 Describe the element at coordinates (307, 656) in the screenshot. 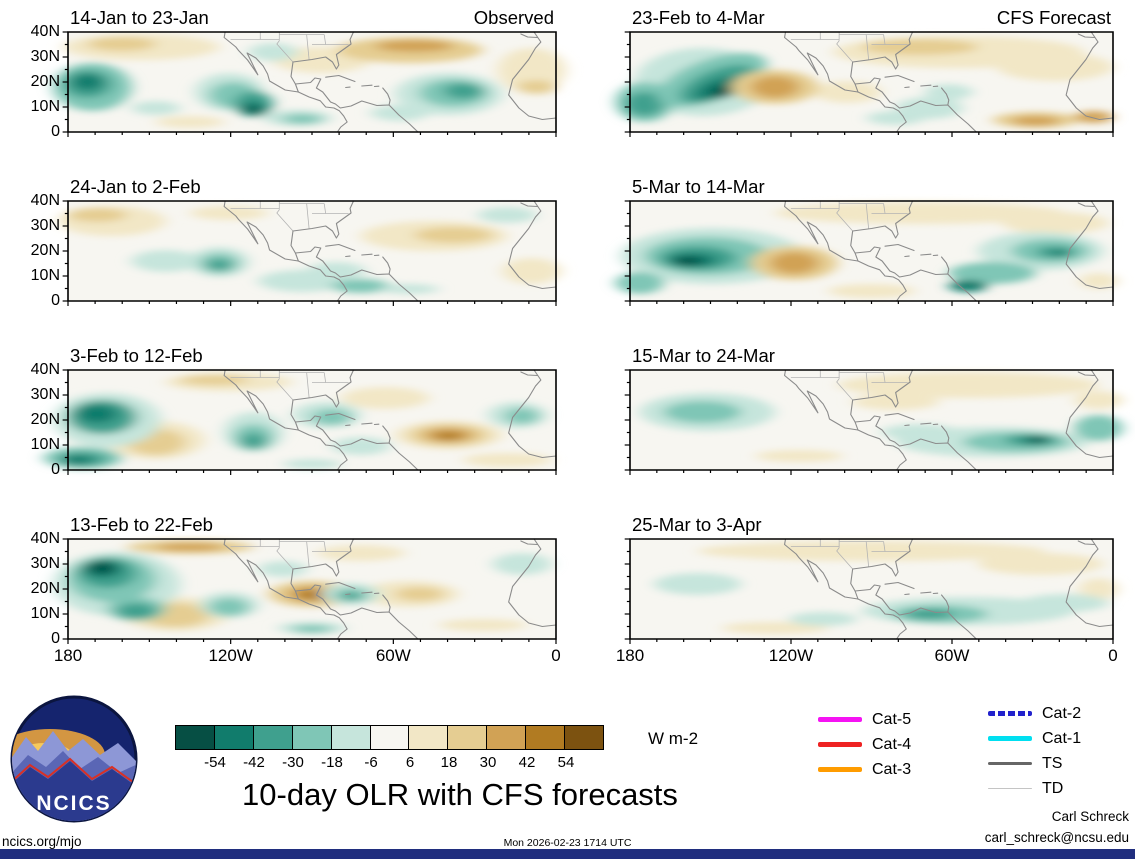

I see `x-axis-left: 180 120W 60W 0` at that location.